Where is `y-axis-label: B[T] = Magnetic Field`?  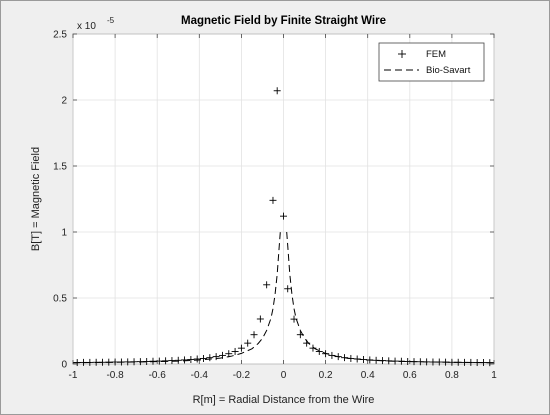
y-axis-label: B[T] = Magnetic Field is located at coordinates (36, 199).